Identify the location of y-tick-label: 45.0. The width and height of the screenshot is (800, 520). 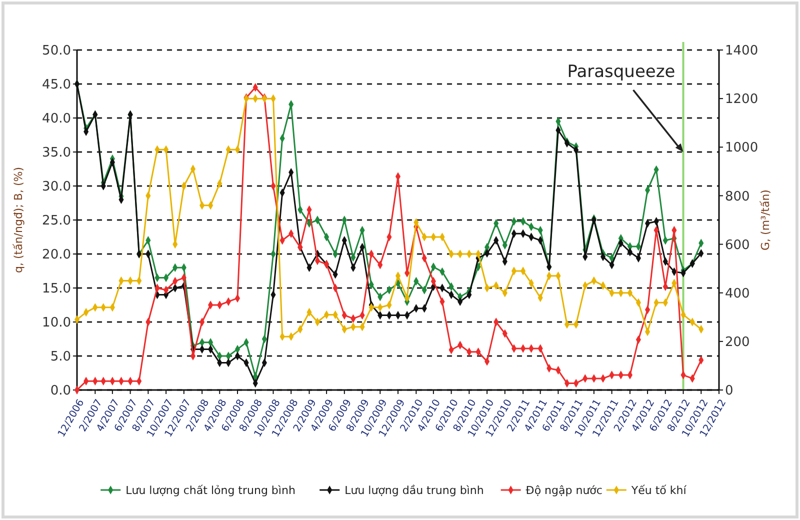
(56, 85).